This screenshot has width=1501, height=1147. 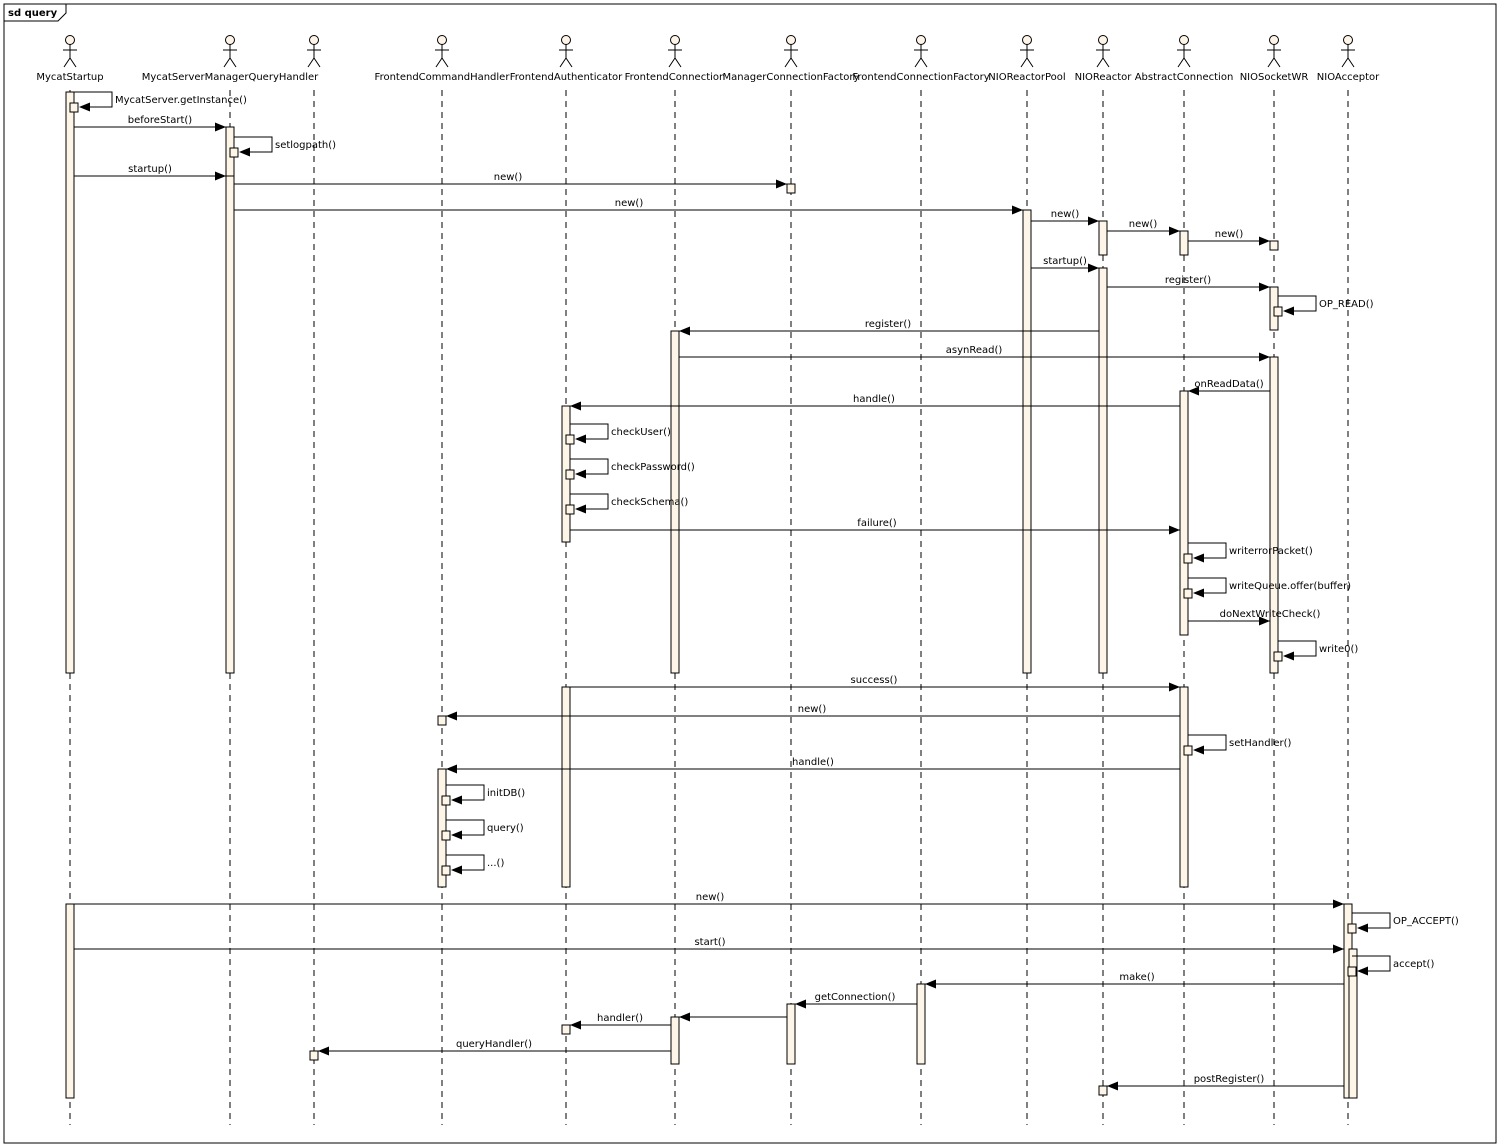 What do you see at coordinates (1348, 59) in the screenshot?
I see `actor-p12: NIOAcceptor` at bounding box center [1348, 59].